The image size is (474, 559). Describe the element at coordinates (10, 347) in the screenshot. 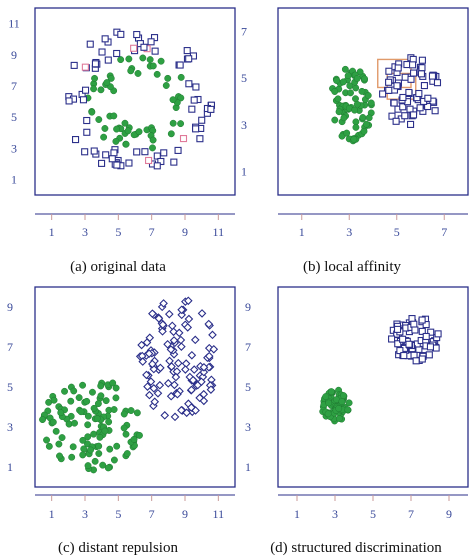

I see `y-tick-label: 7` at that location.